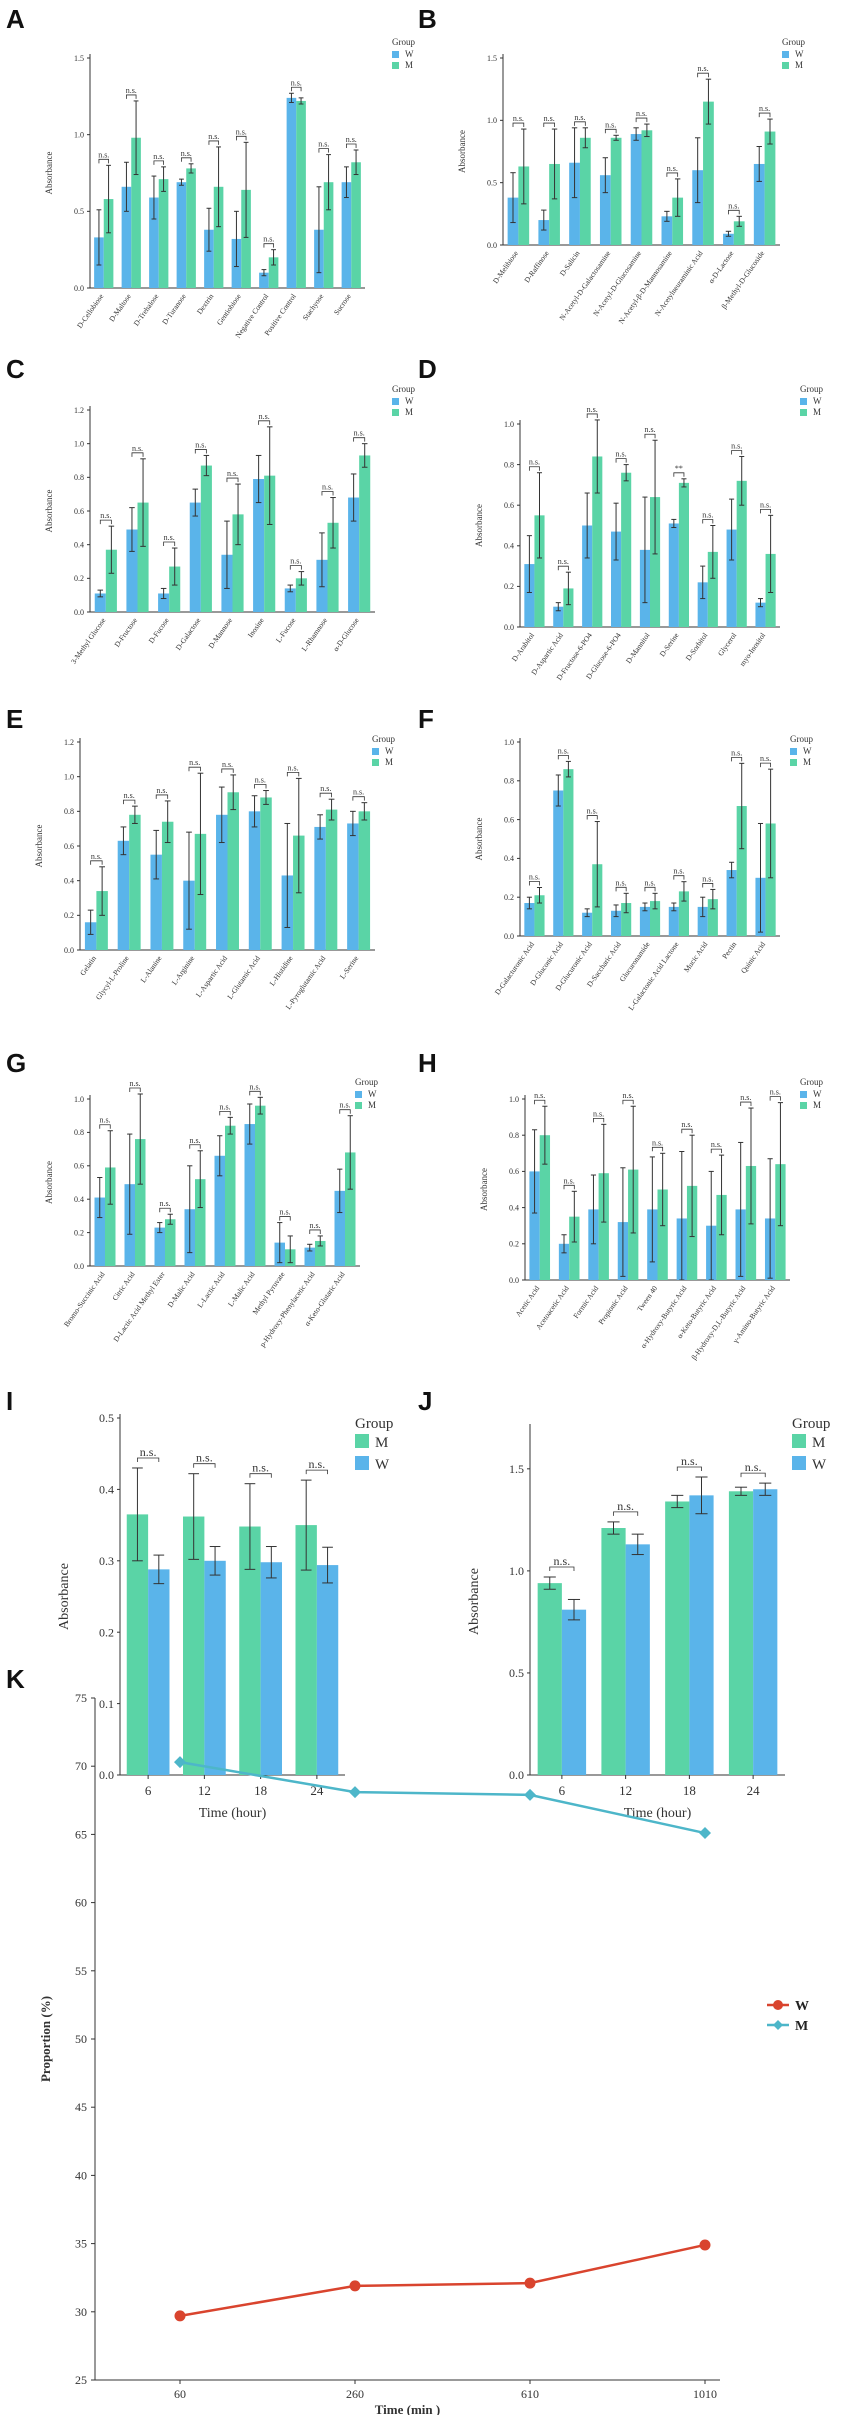  What do you see at coordinates (81, 1698) in the screenshot?
I see `y-tick-label: 75` at bounding box center [81, 1698].